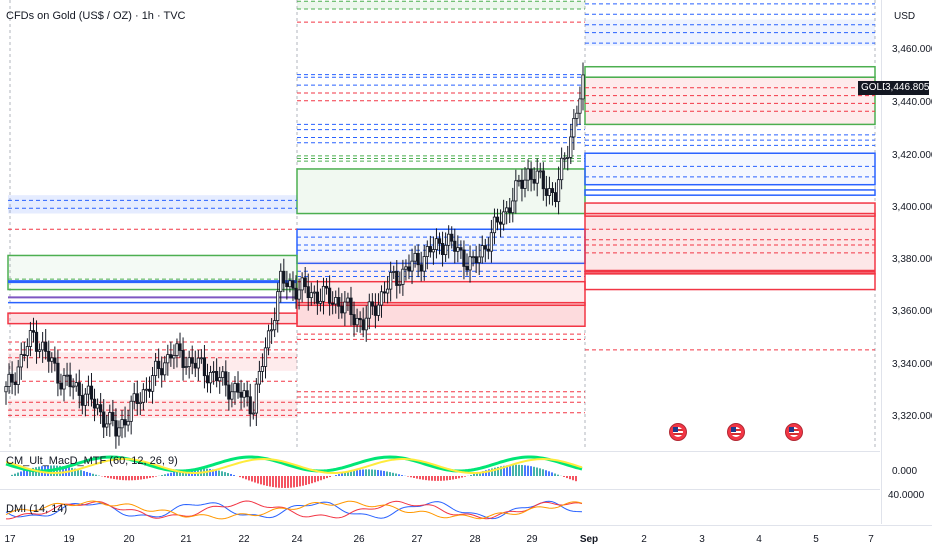 This screenshot has height=550, width=932. Describe the element at coordinates (96, 16) in the screenshot. I see `symbol-title: CFDs on Gold (US$ / OZ) · 1h · TVC` at that location.